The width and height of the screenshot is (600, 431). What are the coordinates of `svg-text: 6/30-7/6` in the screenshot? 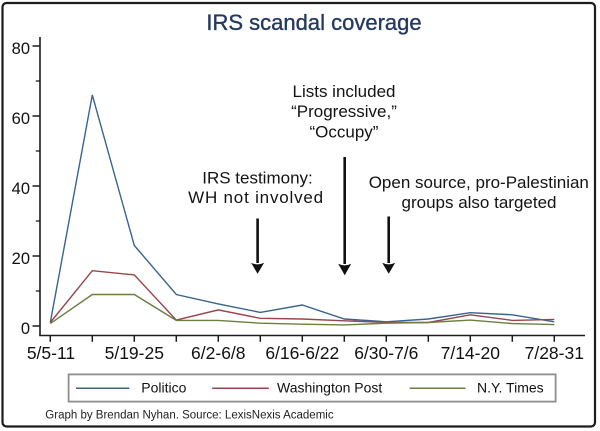 It's located at (386, 353).